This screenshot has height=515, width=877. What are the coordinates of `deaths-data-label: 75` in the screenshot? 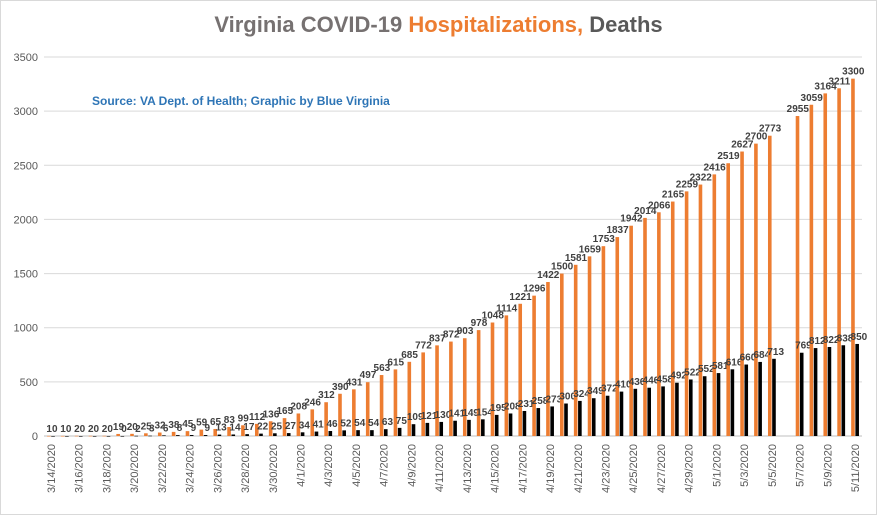 It's located at (402, 421).